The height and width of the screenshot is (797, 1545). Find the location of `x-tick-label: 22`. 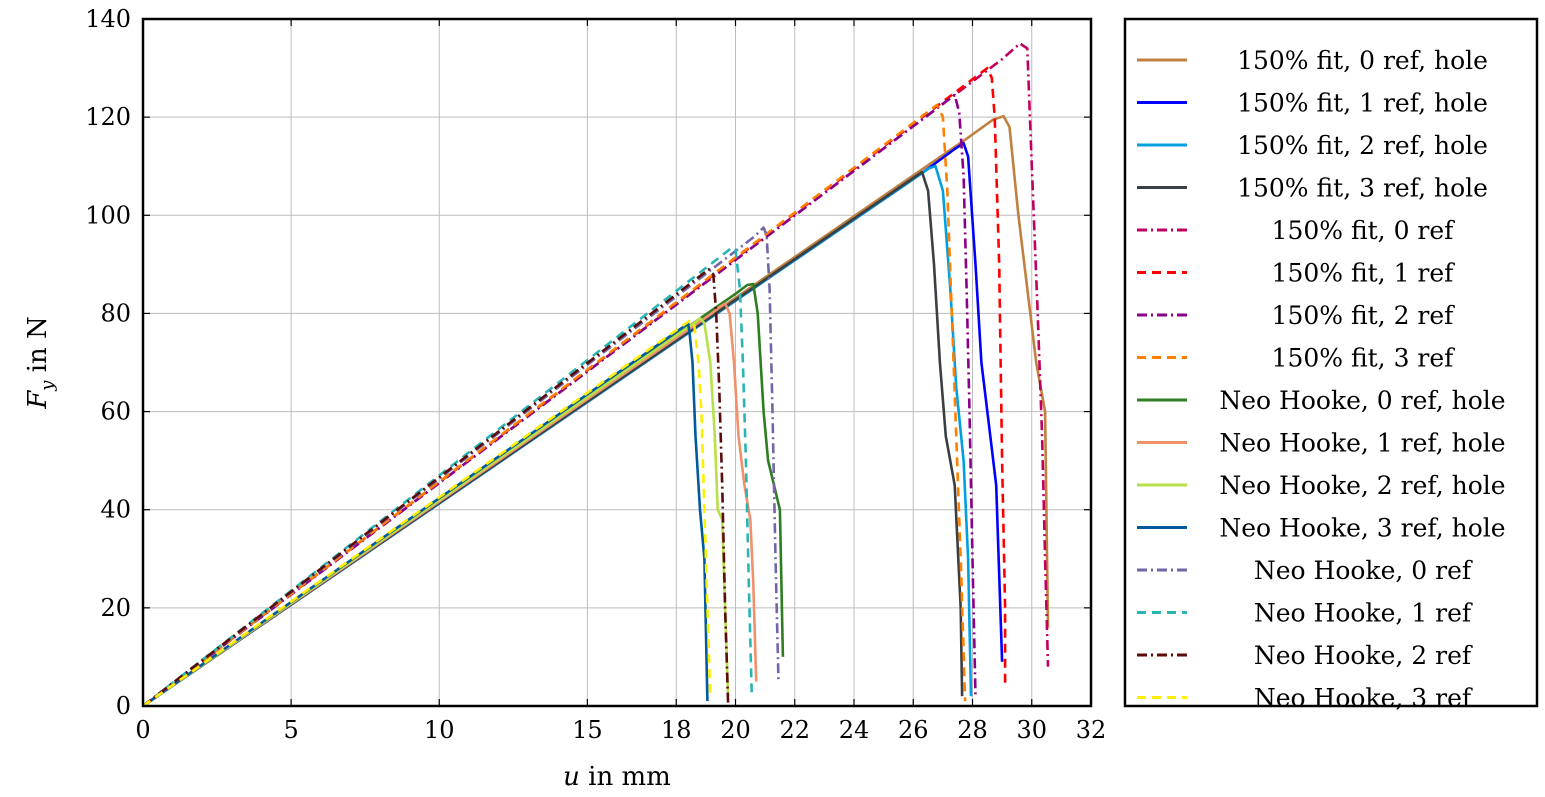

x-tick-label: 22 is located at coordinates (794, 730).